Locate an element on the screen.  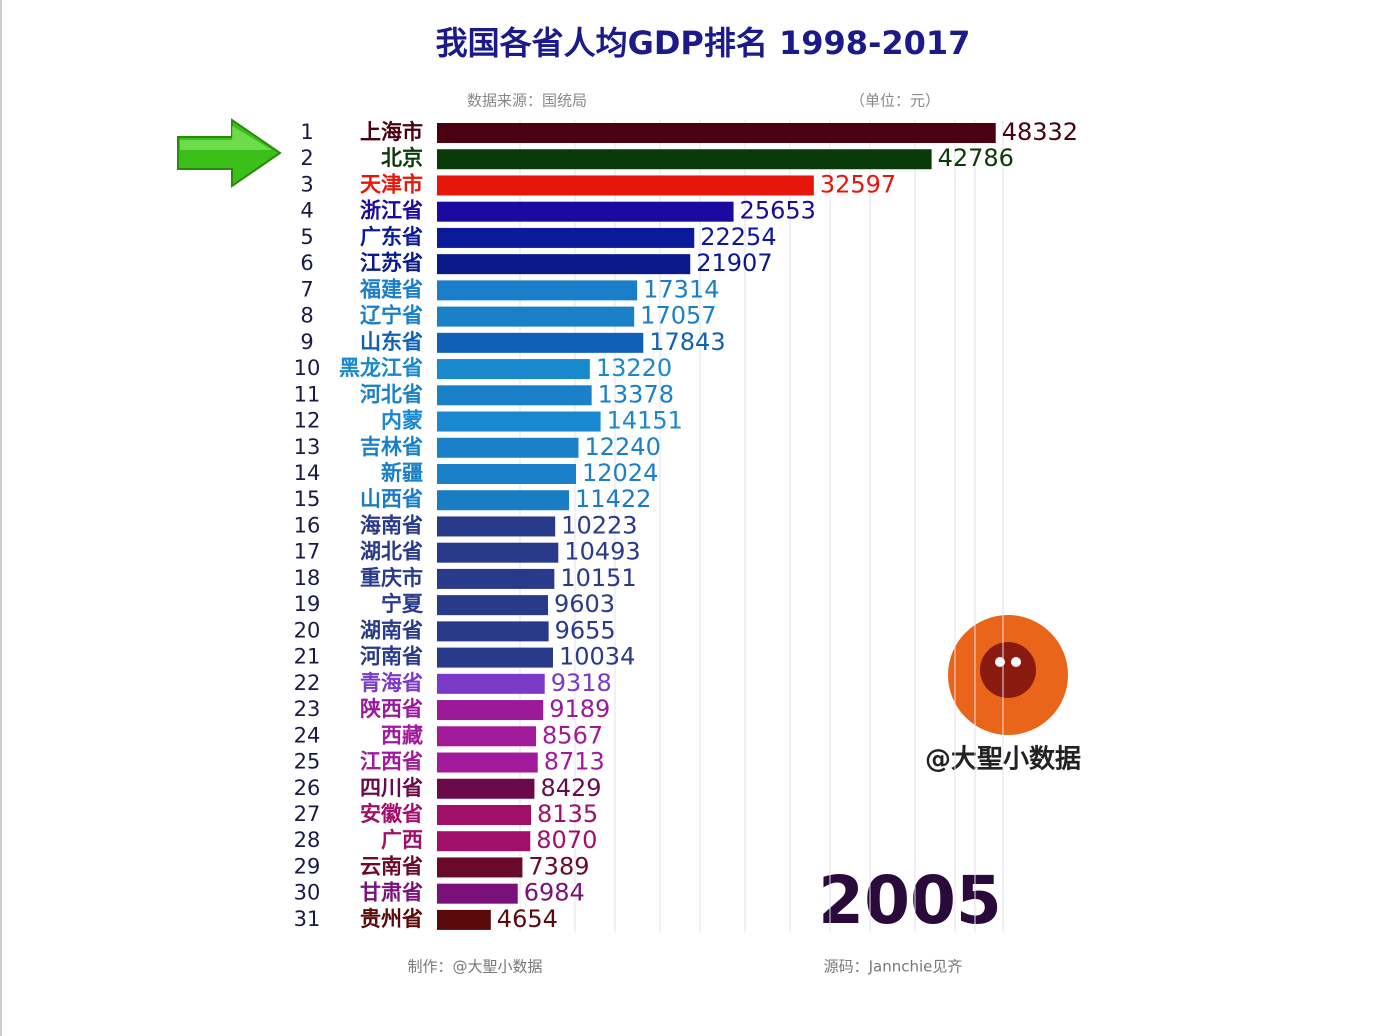
rank-label: 13 is located at coordinates (307, 447).